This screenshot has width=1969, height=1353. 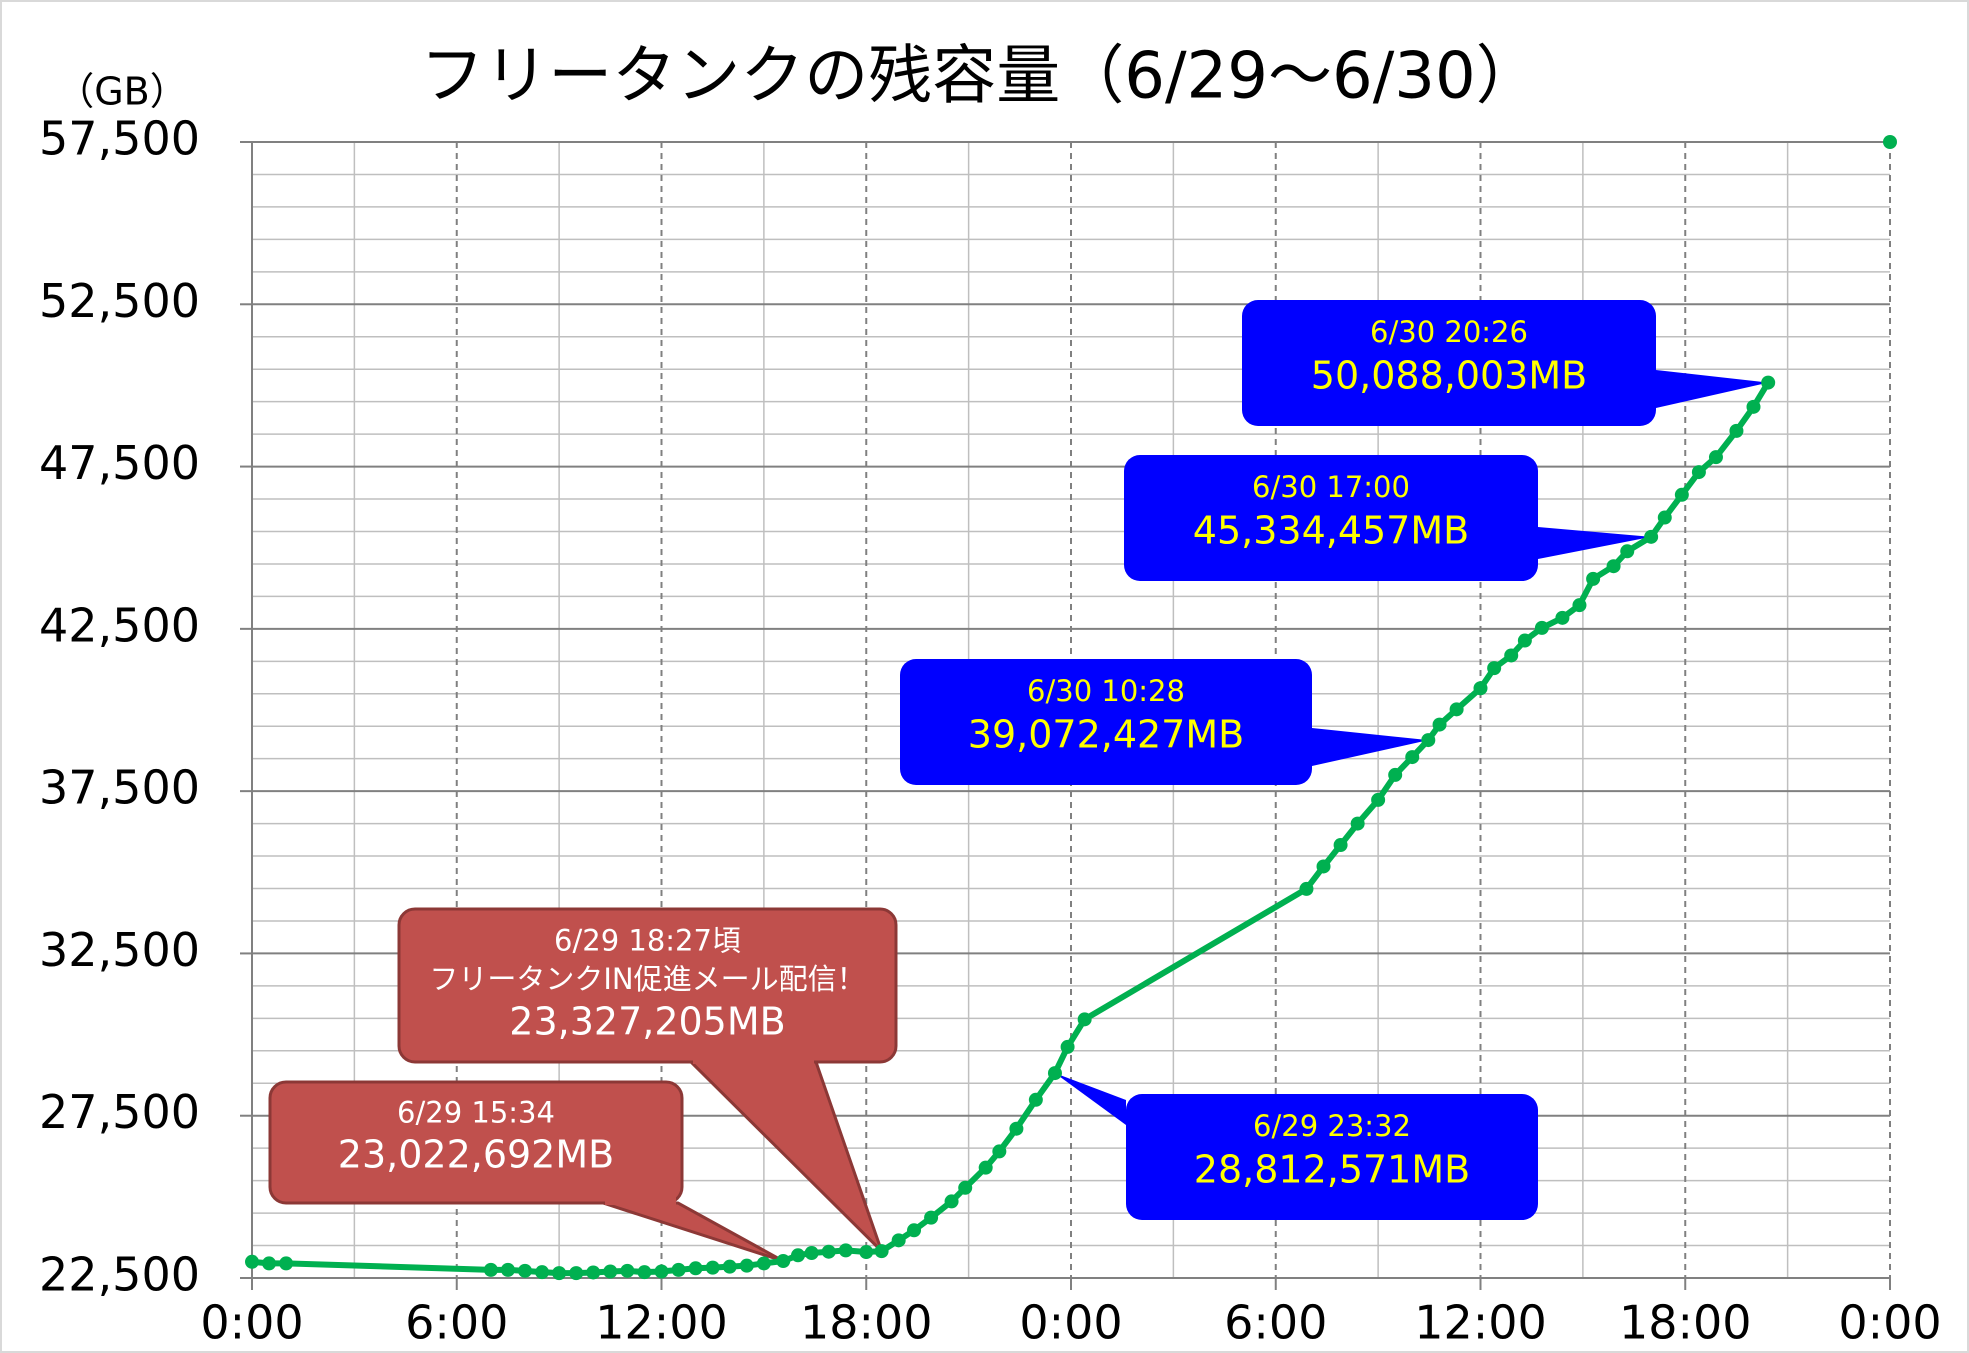 I want to click on y-tick-label: 32,500, so click(x=119, y=950).